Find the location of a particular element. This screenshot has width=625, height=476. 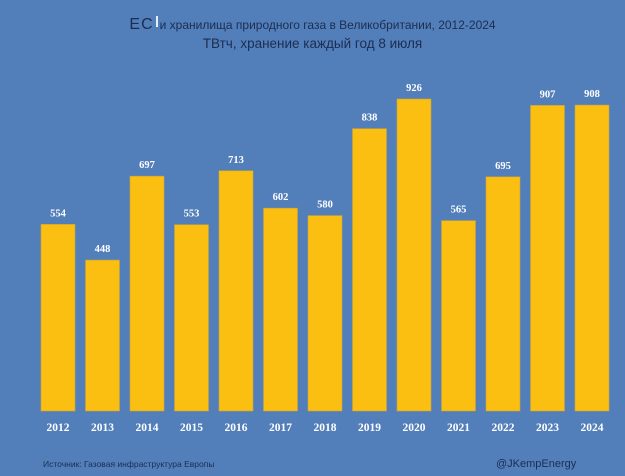

x-tick-label-2012: 2012 is located at coordinates (58, 428).